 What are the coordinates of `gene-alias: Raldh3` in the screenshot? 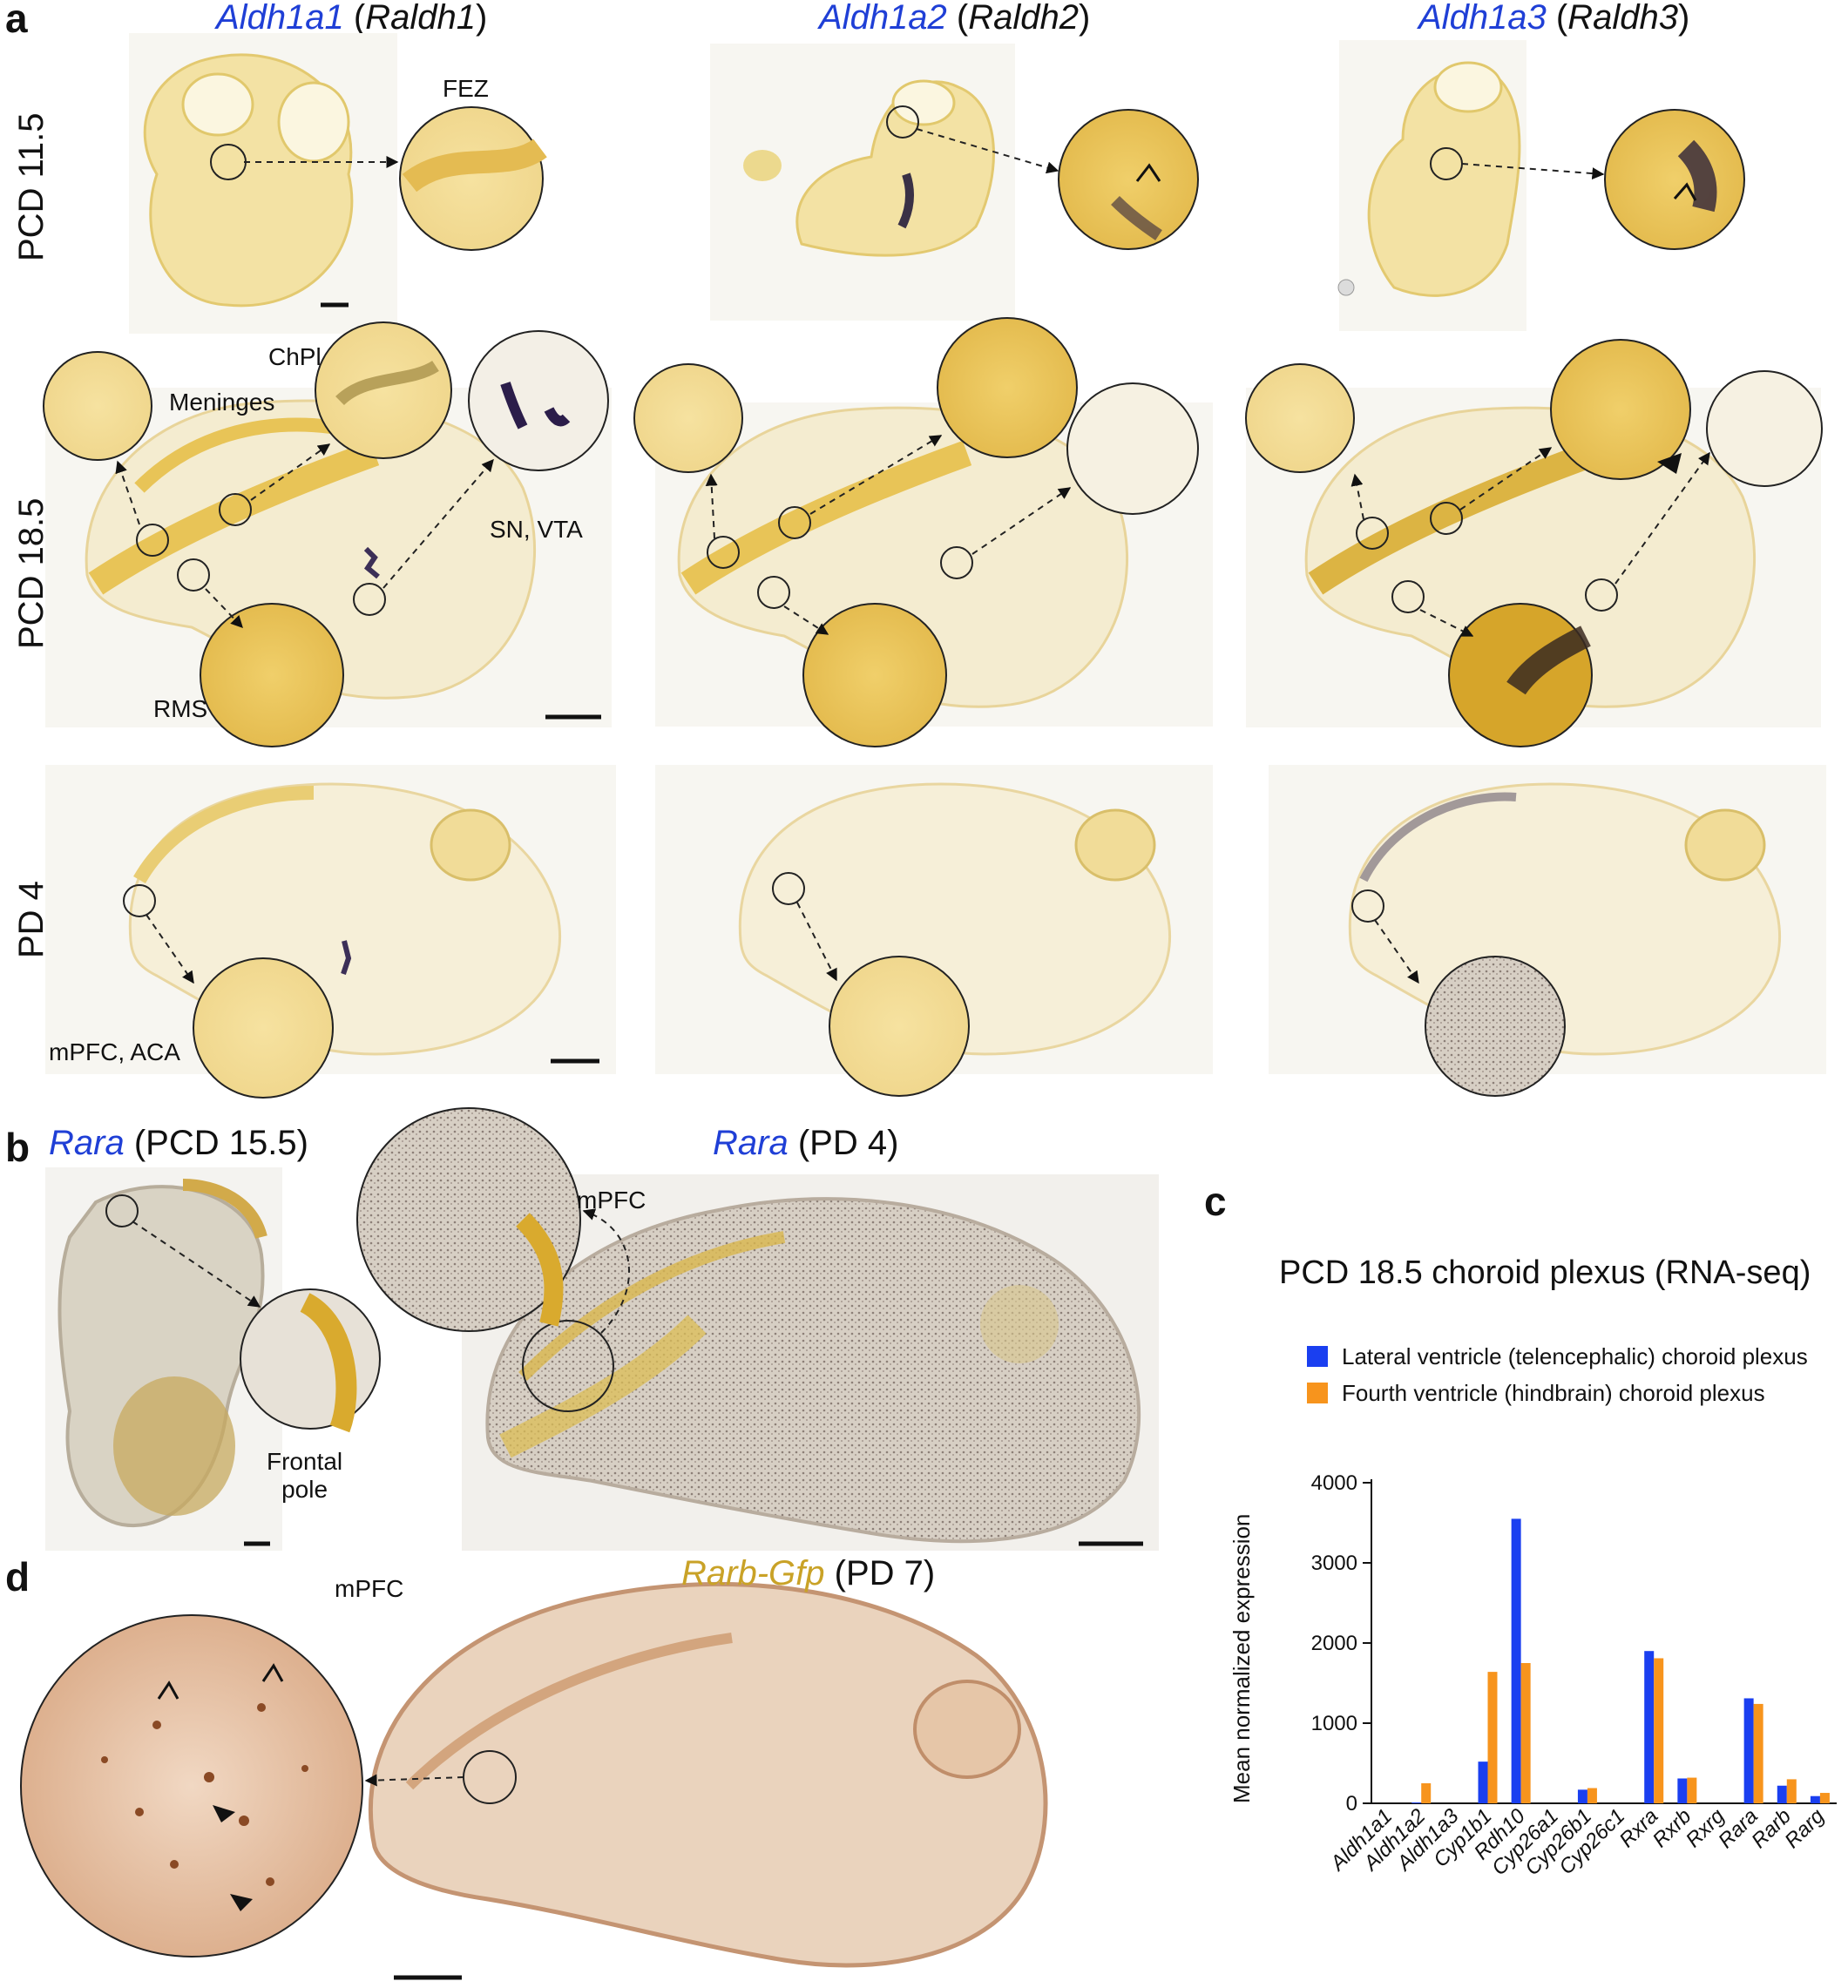 It's located at (1622, 18).